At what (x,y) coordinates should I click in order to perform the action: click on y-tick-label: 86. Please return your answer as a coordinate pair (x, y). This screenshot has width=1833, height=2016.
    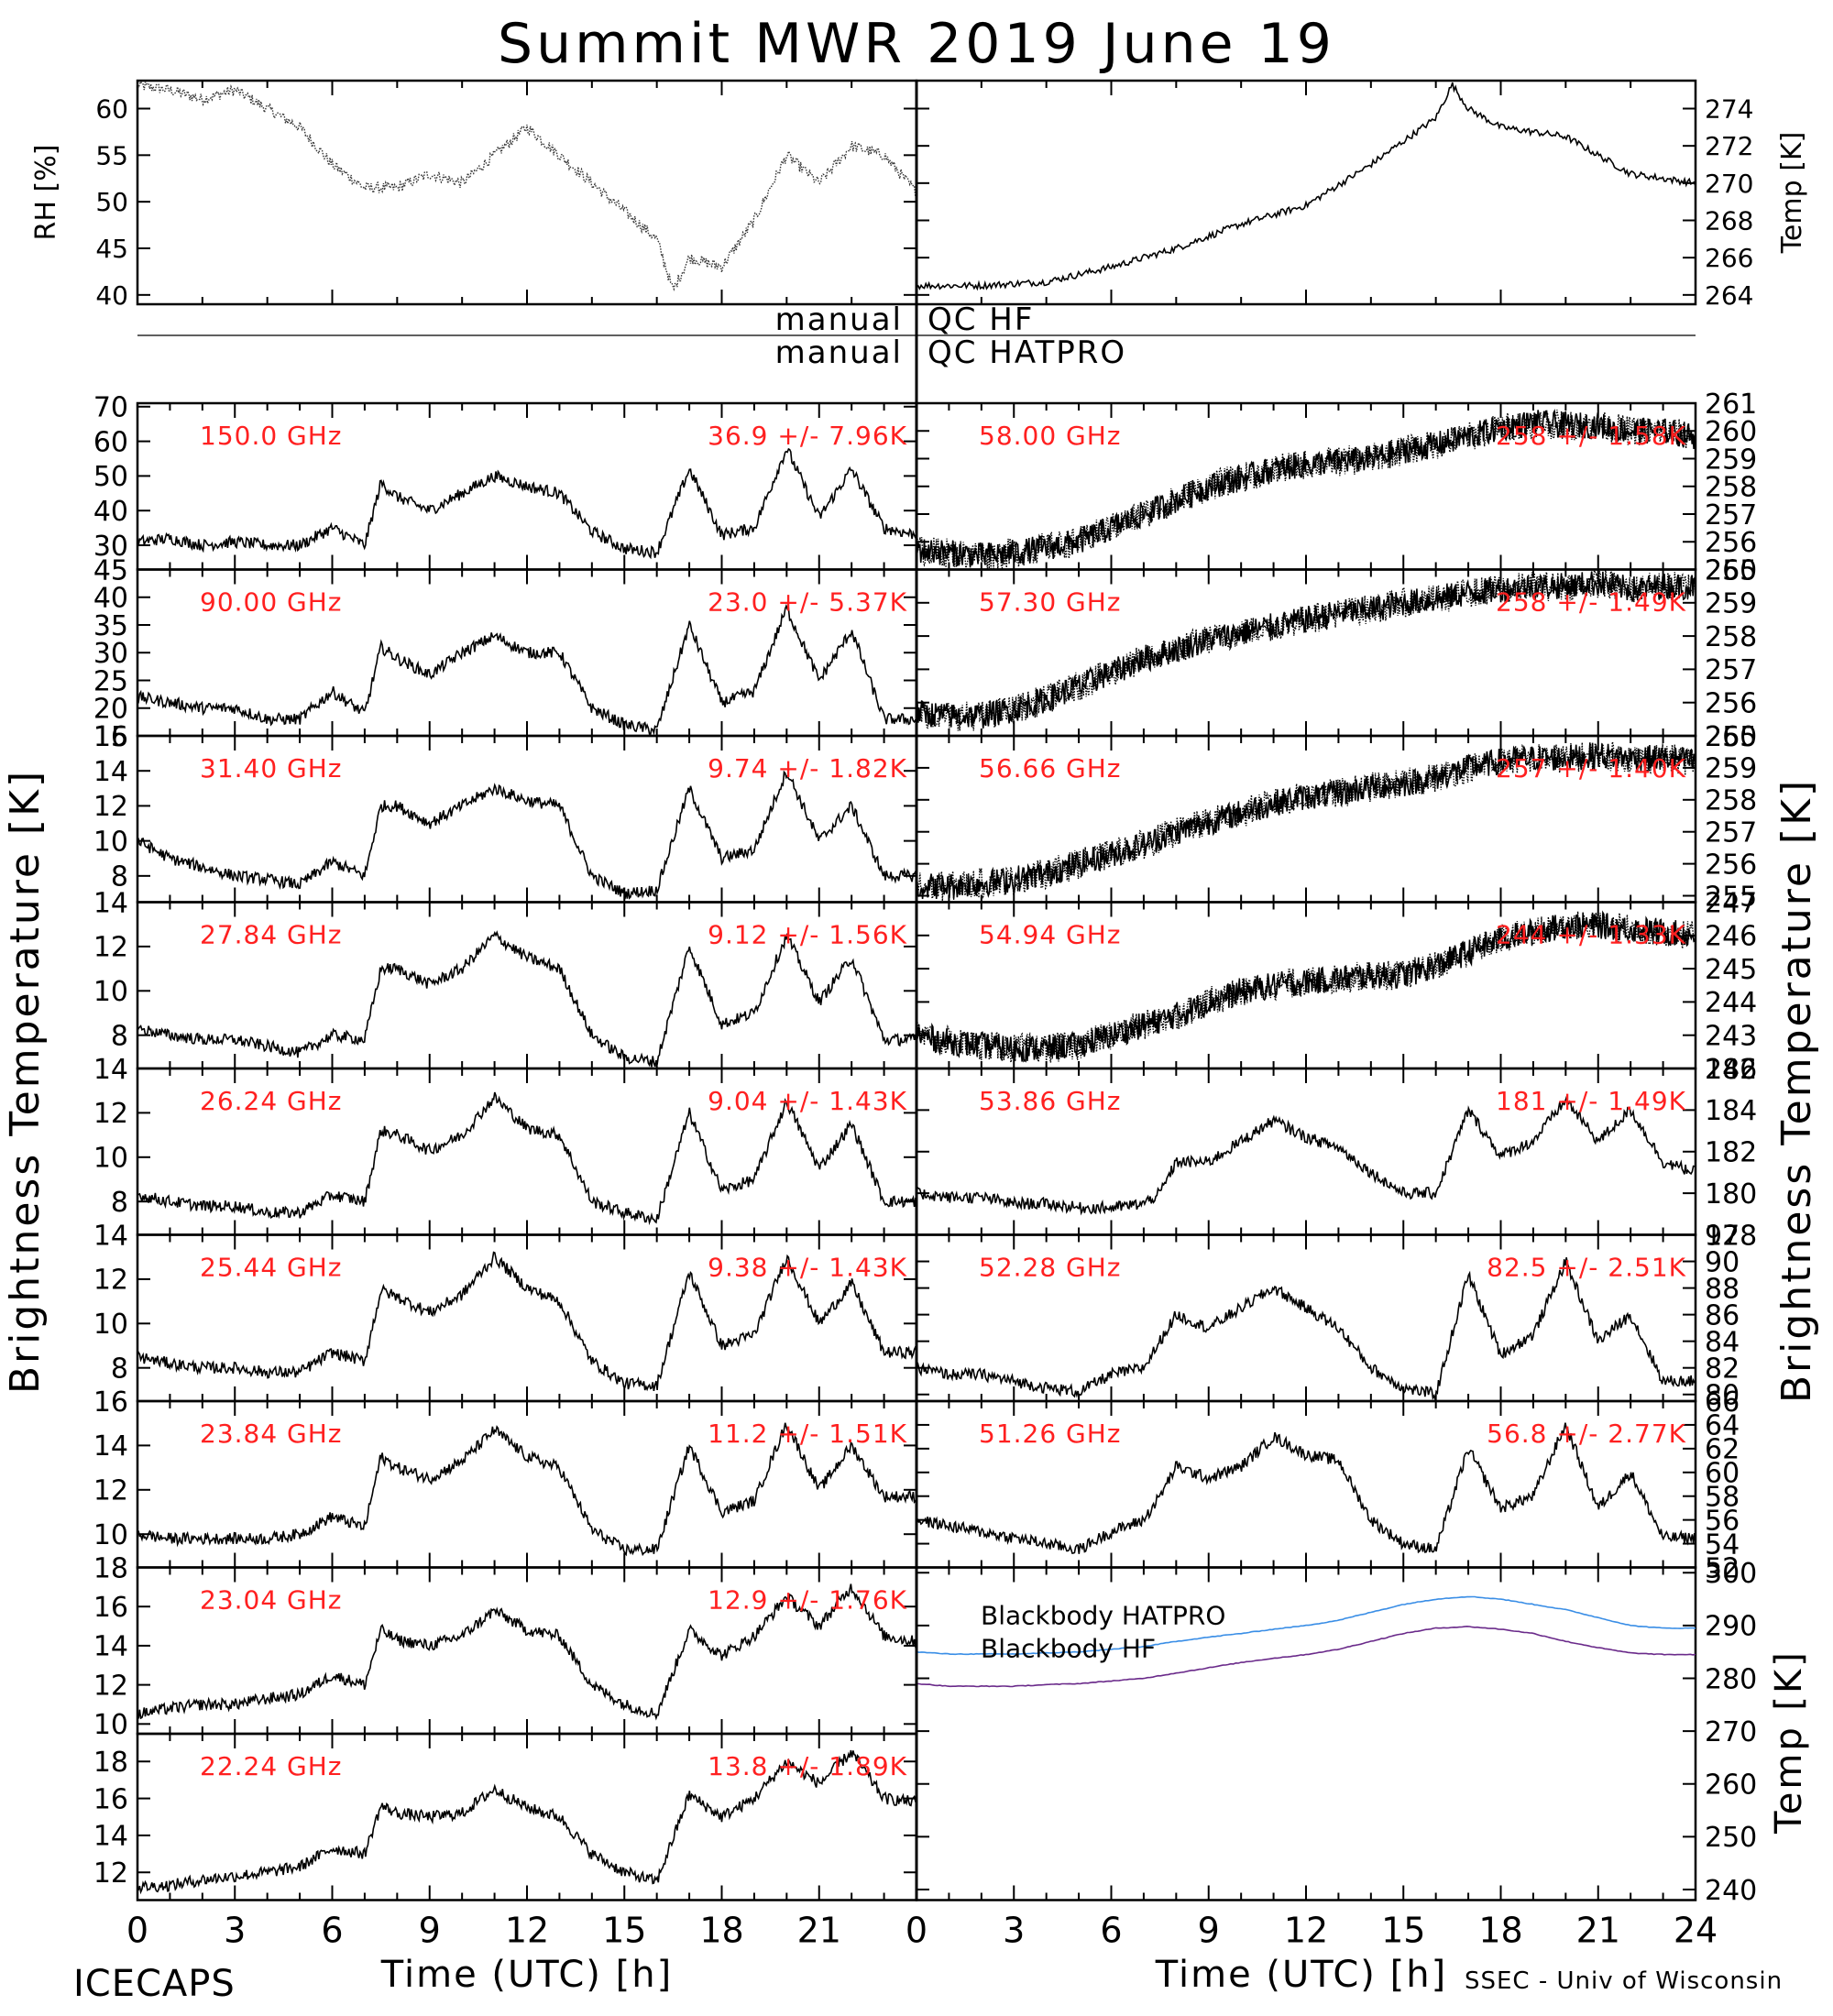
    Looking at the image, I should click on (1722, 1315).